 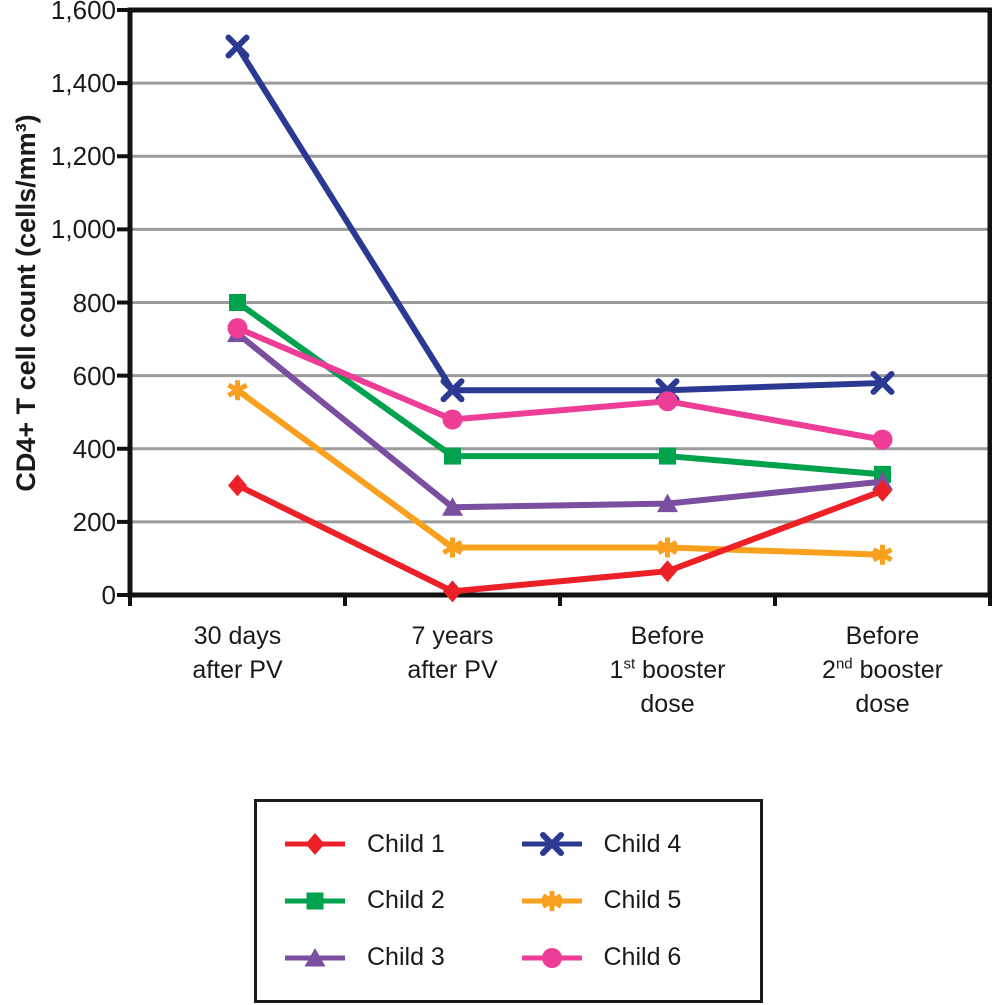 What do you see at coordinates (452, 653) in the screenshot?
I see `x-category-label: 7 years after PV` at bounding box center [452, 653].